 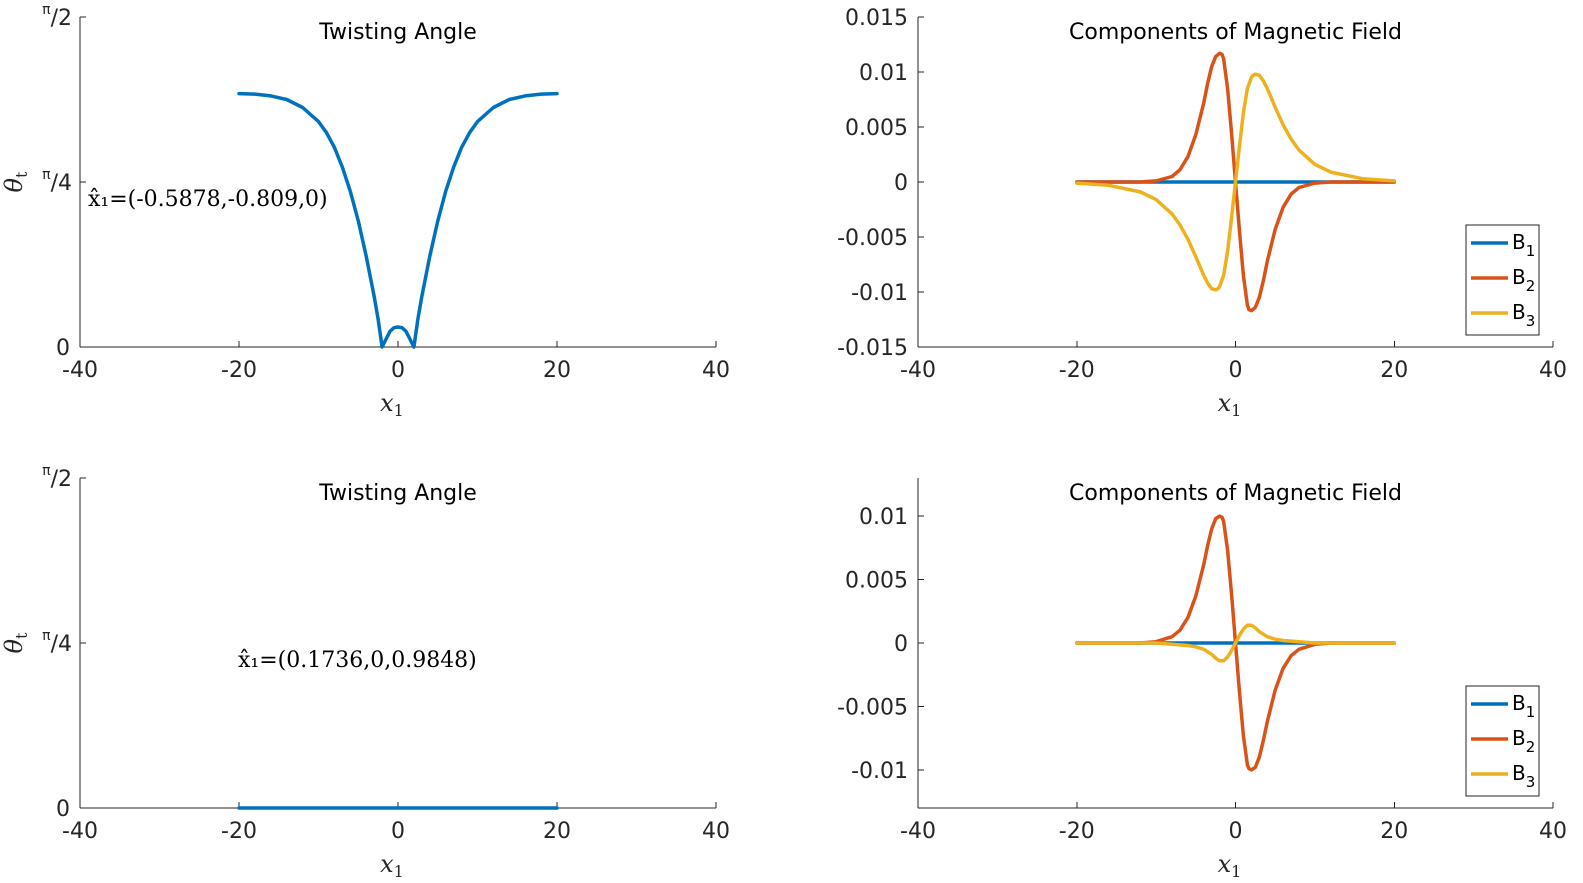 What do you see at coordinates (208, 199) in the screenshot?
I see `annotation-text: x̂₁=(-0.5878,-0.809,0)` at bounding box center [208, 199].